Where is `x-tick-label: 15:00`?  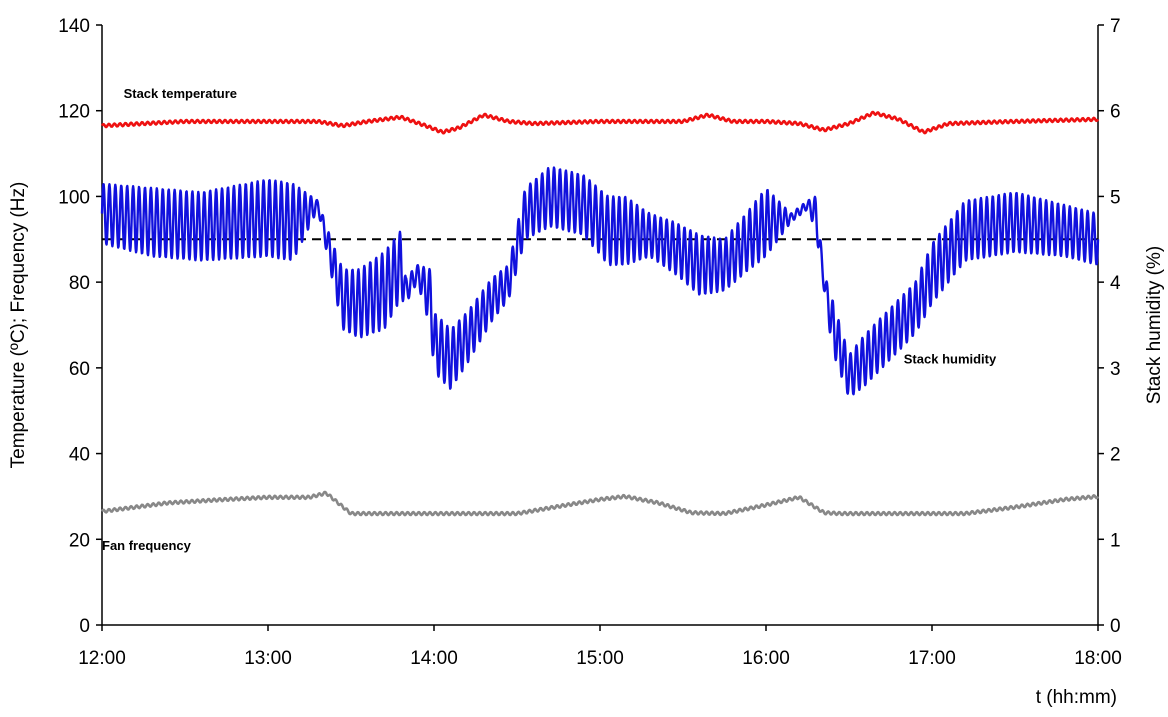
x-tick-label: 15:00 is located at coordinates (600, 658).